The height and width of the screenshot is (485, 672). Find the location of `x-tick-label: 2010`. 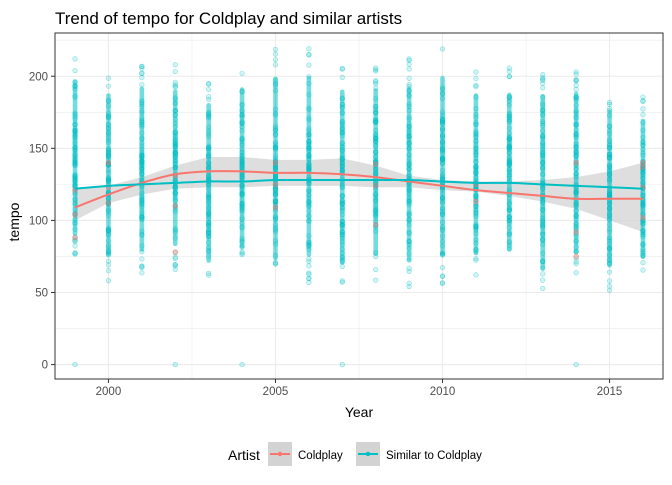

x-tick-label: 2010 is located at coordinates (443, 392).